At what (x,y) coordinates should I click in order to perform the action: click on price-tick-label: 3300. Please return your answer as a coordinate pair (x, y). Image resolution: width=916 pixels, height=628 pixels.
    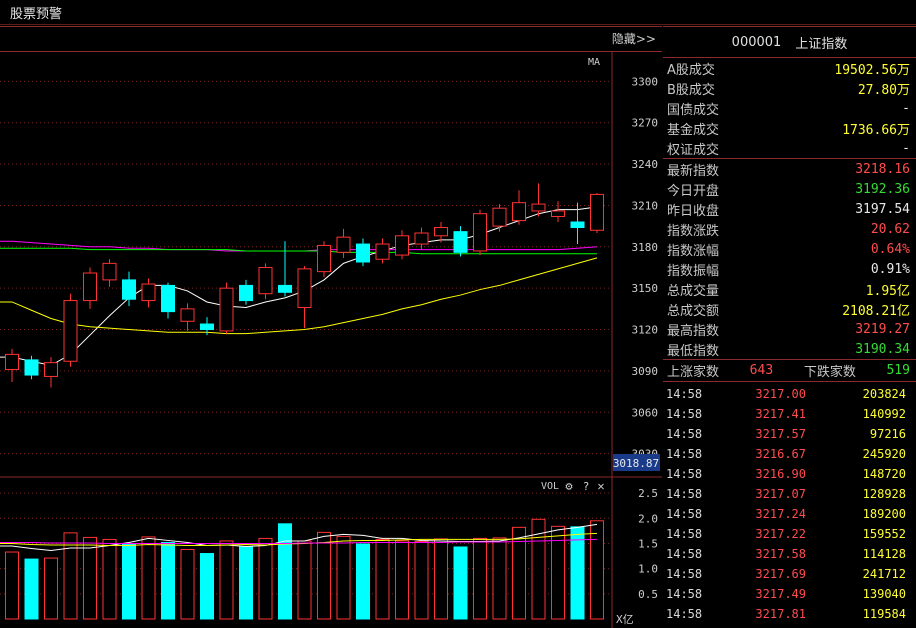
    Looking at the image, I should click on (645, 81).